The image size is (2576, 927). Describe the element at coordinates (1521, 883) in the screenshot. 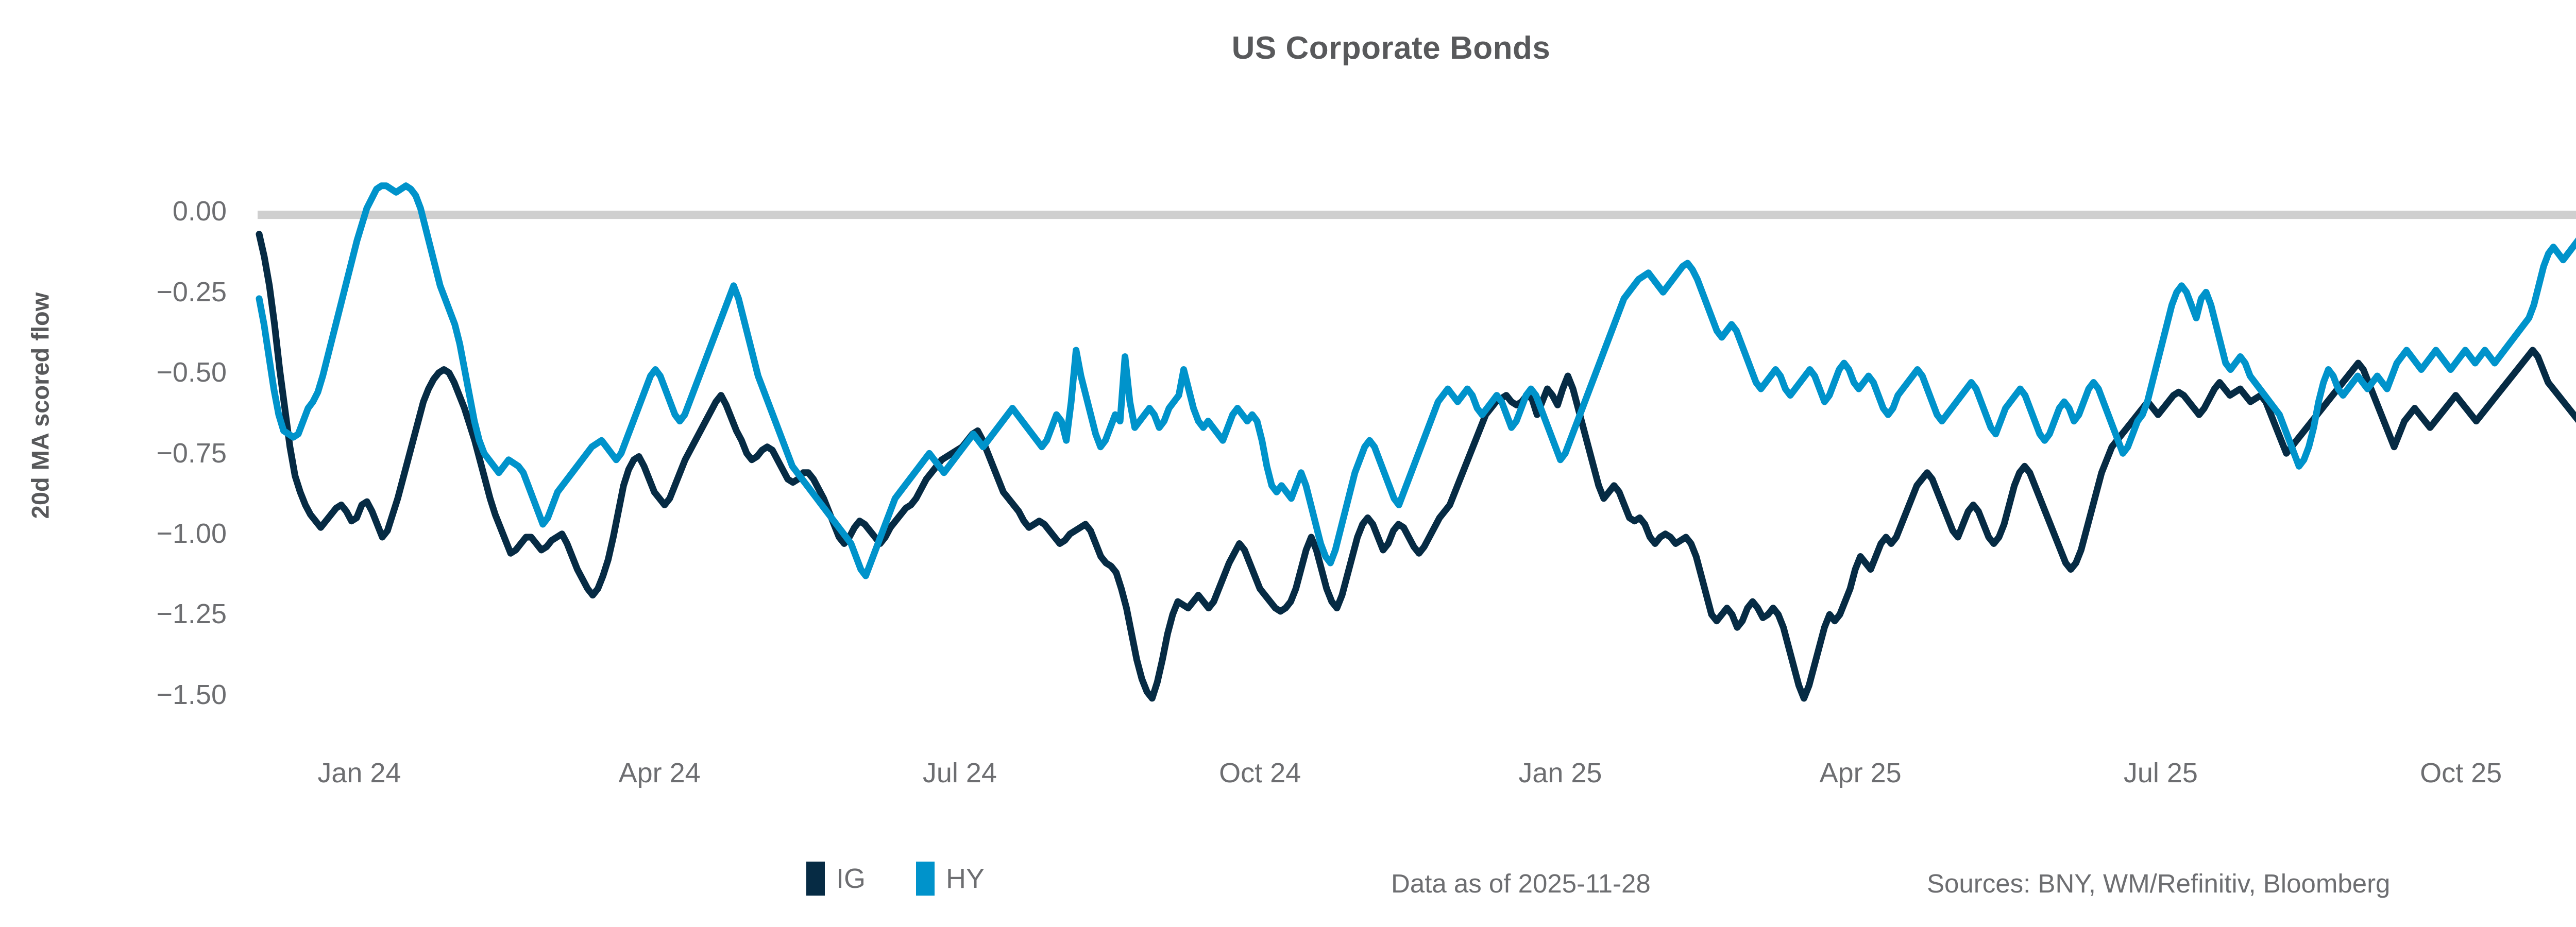

I see `data-as-of-note: Data as of 2025-11-28` at that location.